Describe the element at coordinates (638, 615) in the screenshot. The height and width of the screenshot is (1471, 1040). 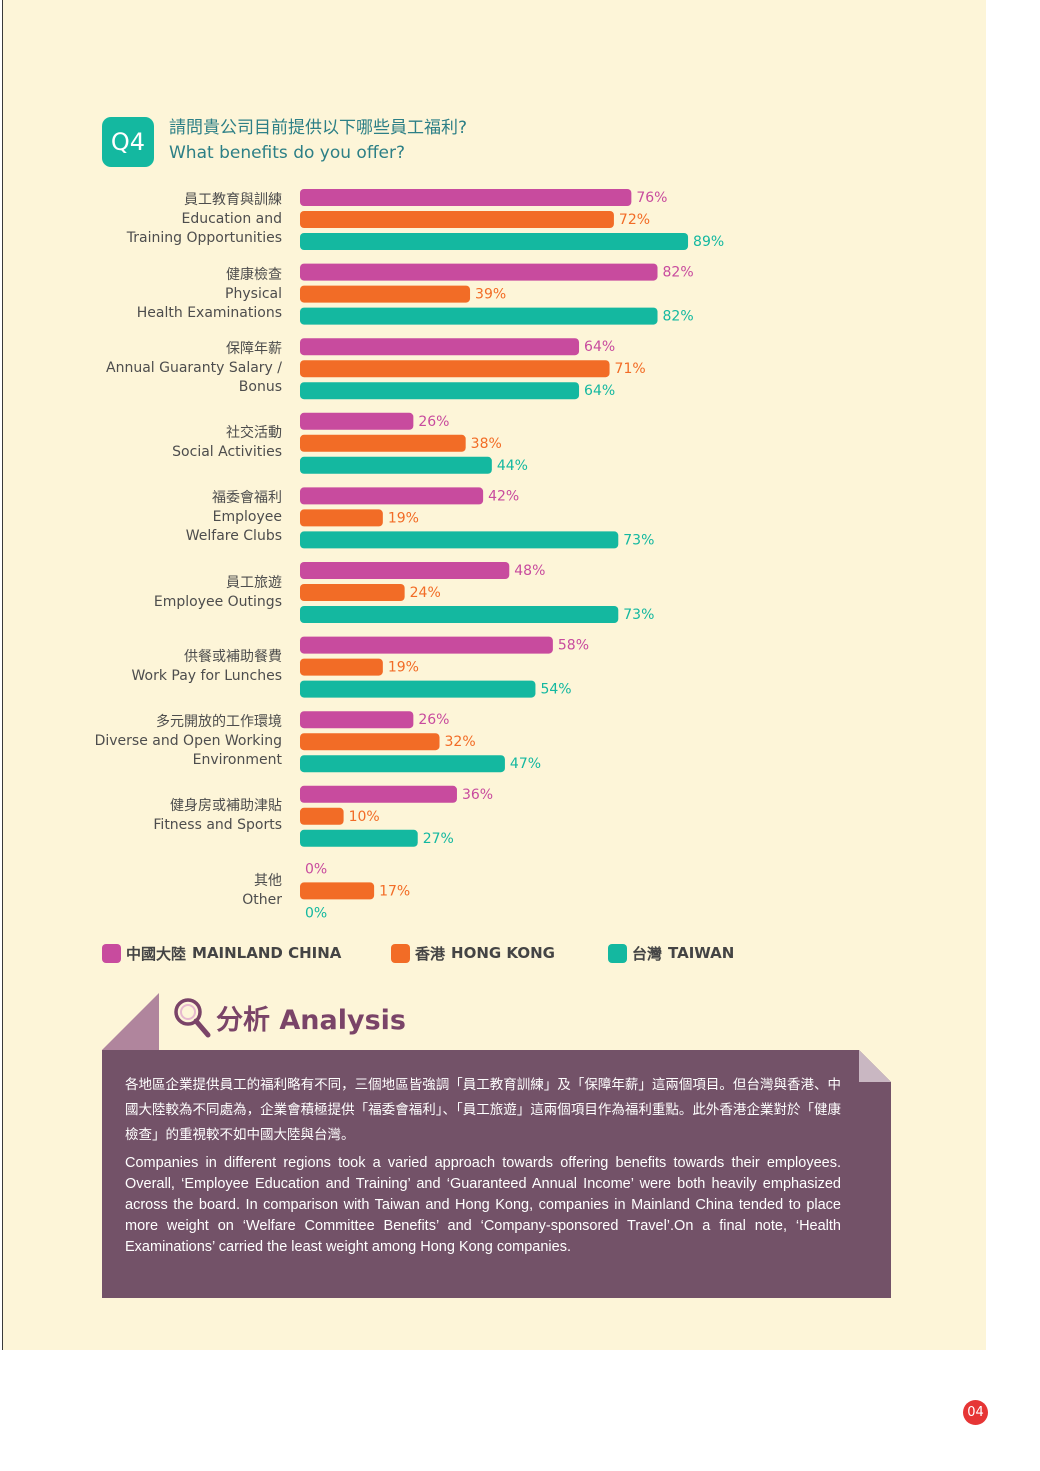
I see `value-label-employee-outings-s2: 73%` at that location.